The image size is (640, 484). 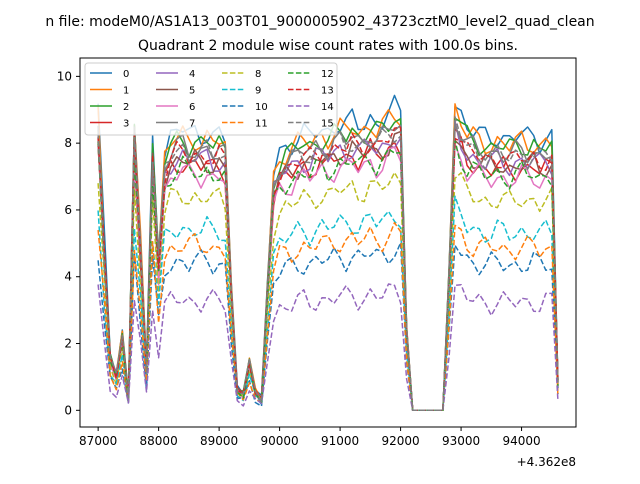 I want to click on legend-label-14: 14, so click(x=327, y=107).